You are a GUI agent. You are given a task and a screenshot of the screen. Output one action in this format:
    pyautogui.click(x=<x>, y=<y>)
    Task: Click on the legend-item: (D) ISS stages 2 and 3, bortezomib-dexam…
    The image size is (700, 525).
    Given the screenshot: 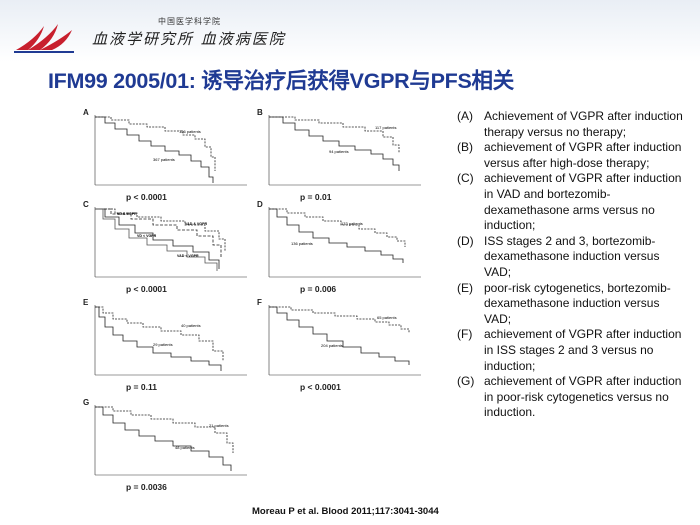 What is the action you would take?
    pyautogui.click(x=572, y=257)
    